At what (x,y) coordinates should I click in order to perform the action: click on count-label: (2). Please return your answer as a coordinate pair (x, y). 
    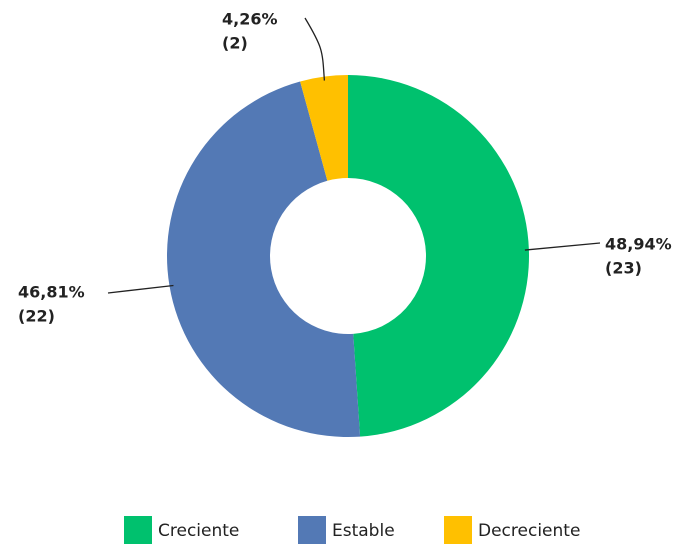
    Looking at the image, I should click on (235, 43).